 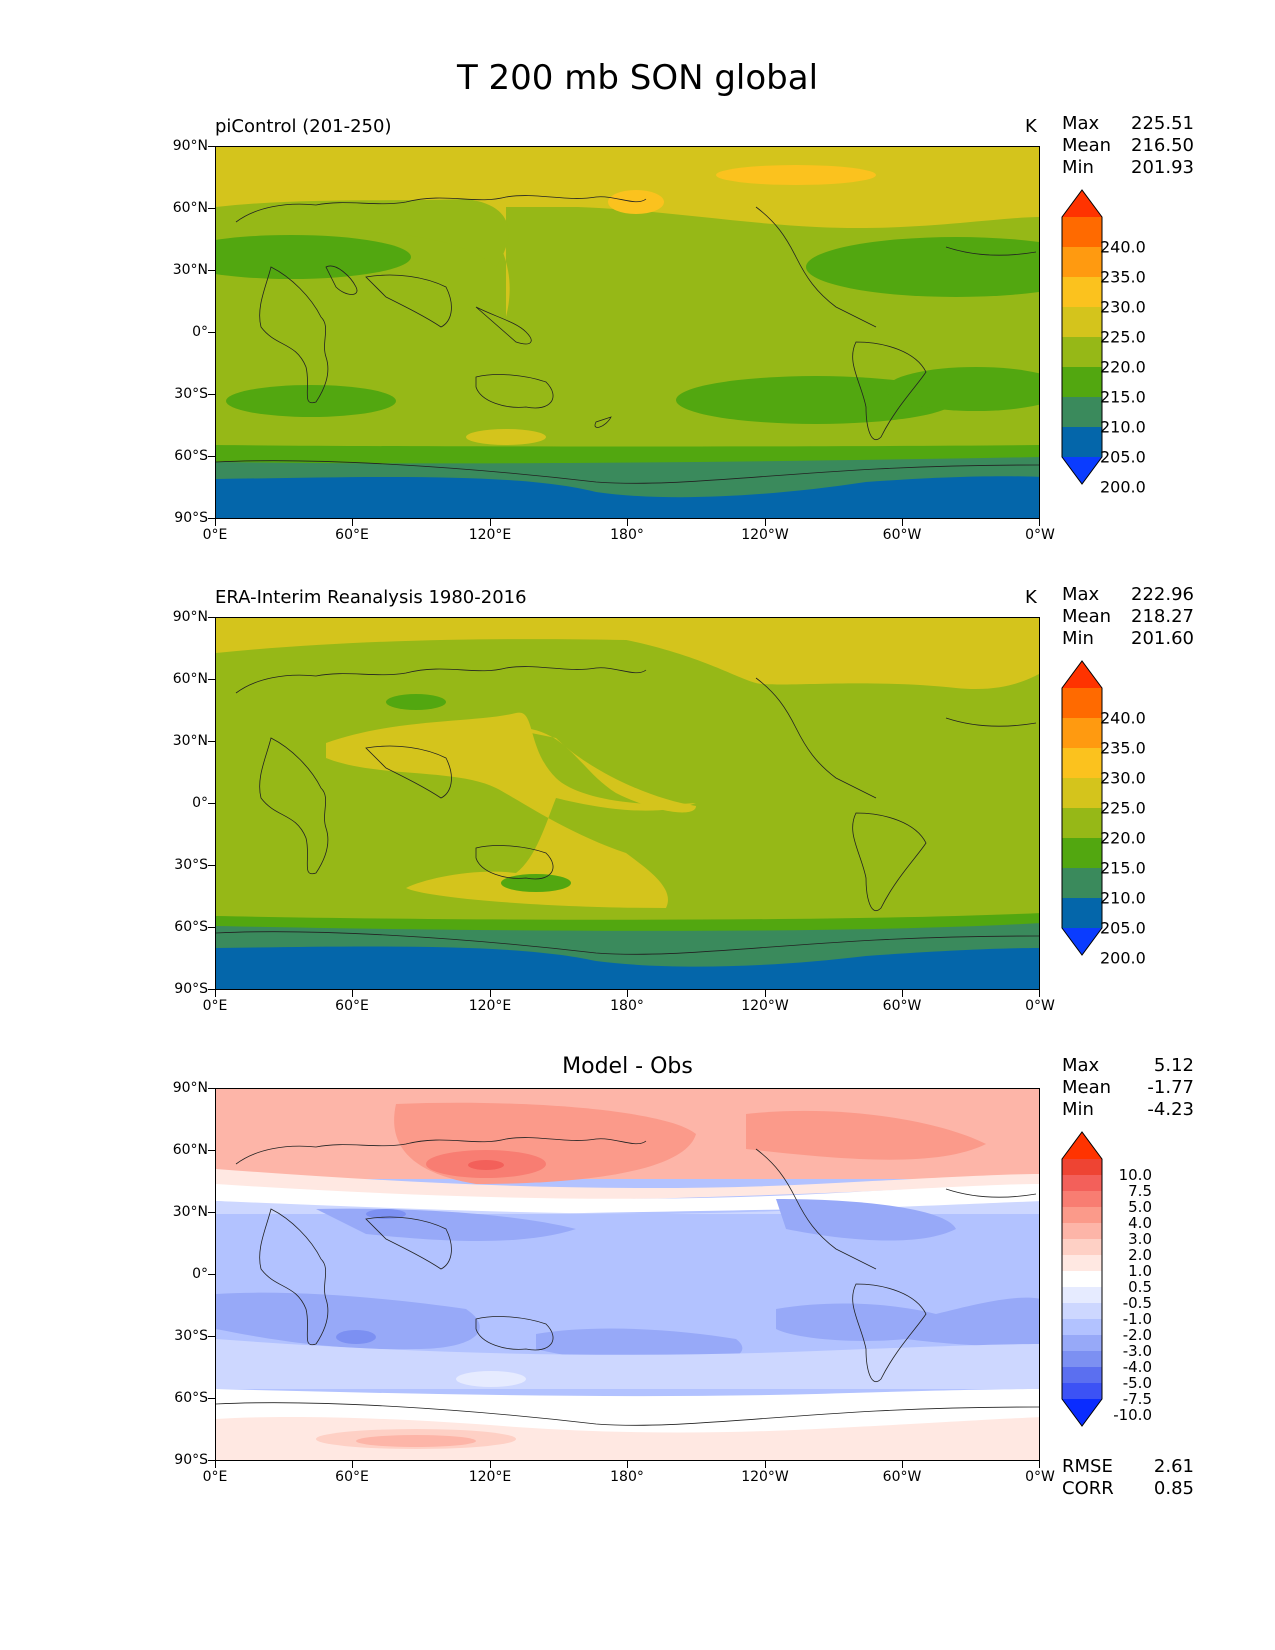 What do you see at coordinates (1128, 1478) in the screenshot?
I see `rmse-corr-block: RMSE 2.61 CORR 0.85` at bounding box center [1128, 1478].